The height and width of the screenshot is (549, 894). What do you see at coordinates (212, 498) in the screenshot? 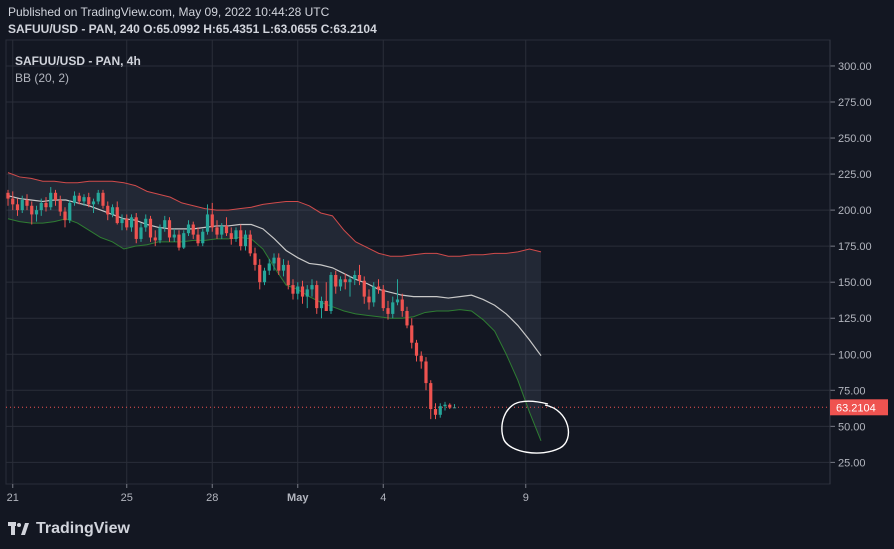
I see `x-tick-label: 28` at bounding box center [212, 498].